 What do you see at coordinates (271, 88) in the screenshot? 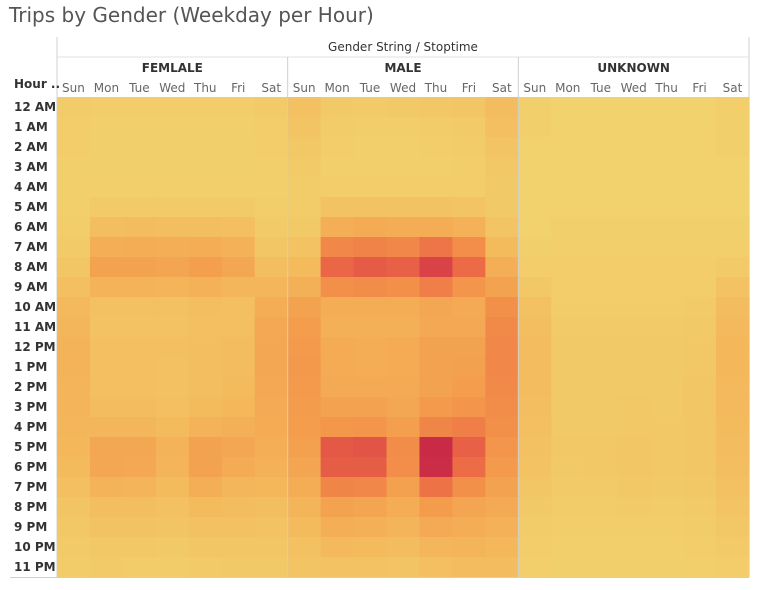
I see `day-label-femlale-sat: Sat` at bounding box center [271, 88].